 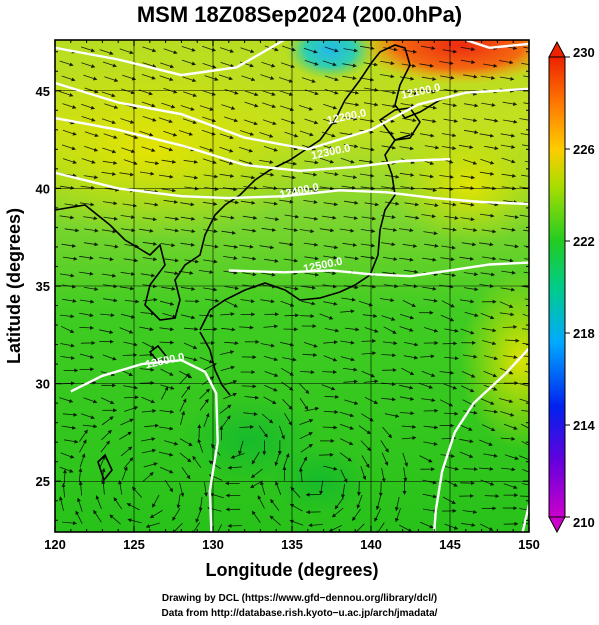 What do you see at coordinates (450, 544) in the screenshot?
I see `x-tick-label: 145` at bounding box center [450, 544].